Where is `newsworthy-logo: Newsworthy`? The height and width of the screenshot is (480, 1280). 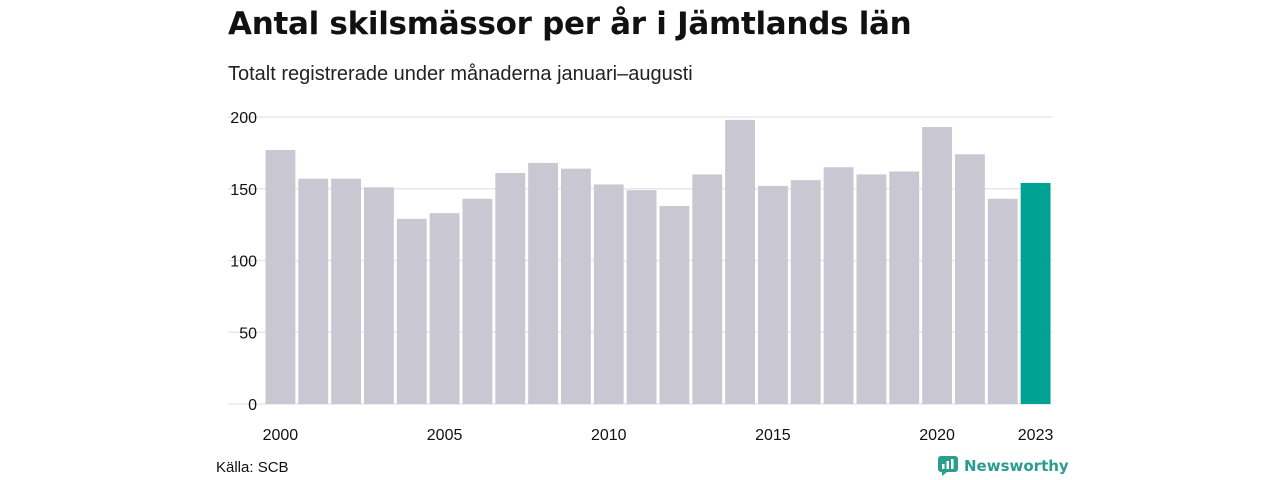 newsworthy-logo: Newsworthy is located at coordinates (1003, 466).